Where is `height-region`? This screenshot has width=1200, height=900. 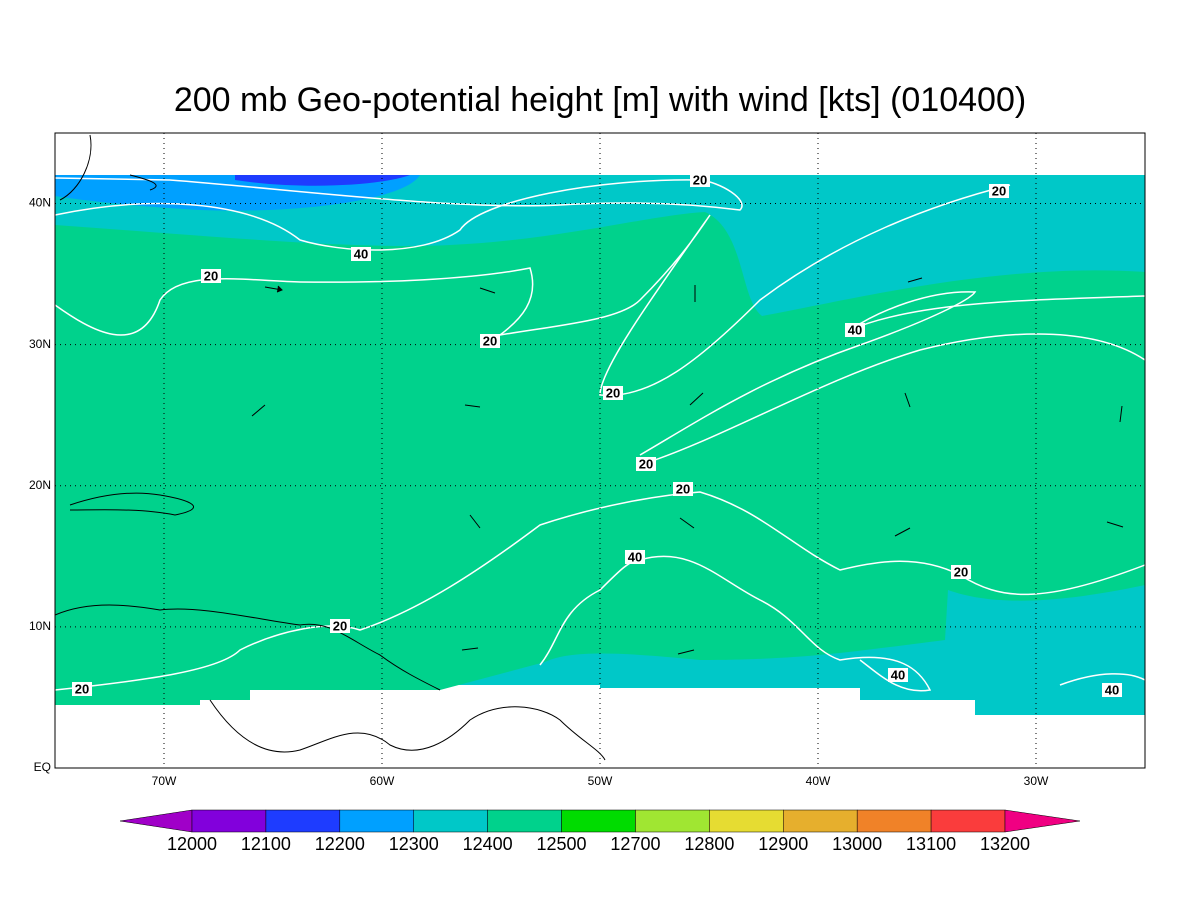 height-region is located at coordinates (322, 180).